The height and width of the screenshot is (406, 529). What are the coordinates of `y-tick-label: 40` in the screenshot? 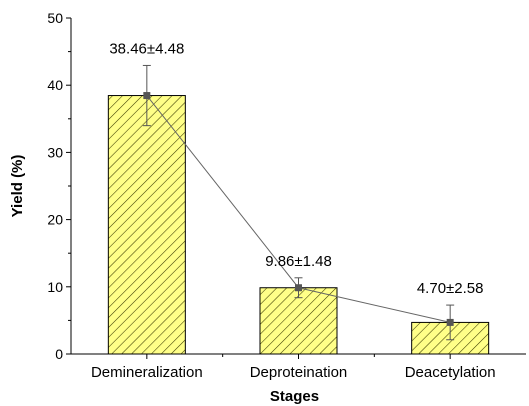 It's located at (55, 85).